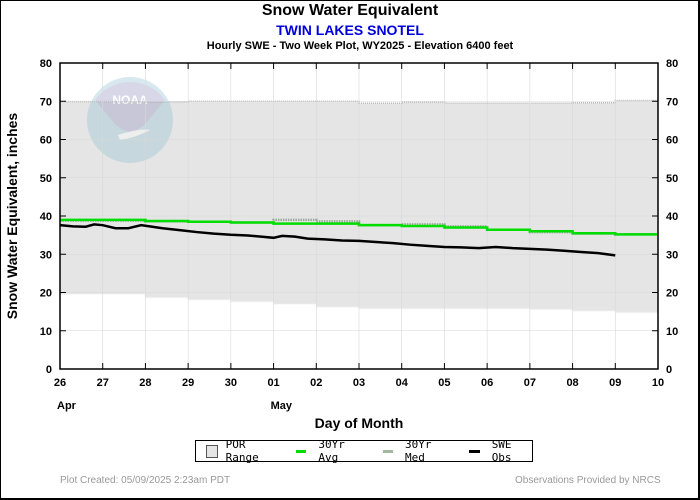  I want to click on month-label: May, so click(282, 406).